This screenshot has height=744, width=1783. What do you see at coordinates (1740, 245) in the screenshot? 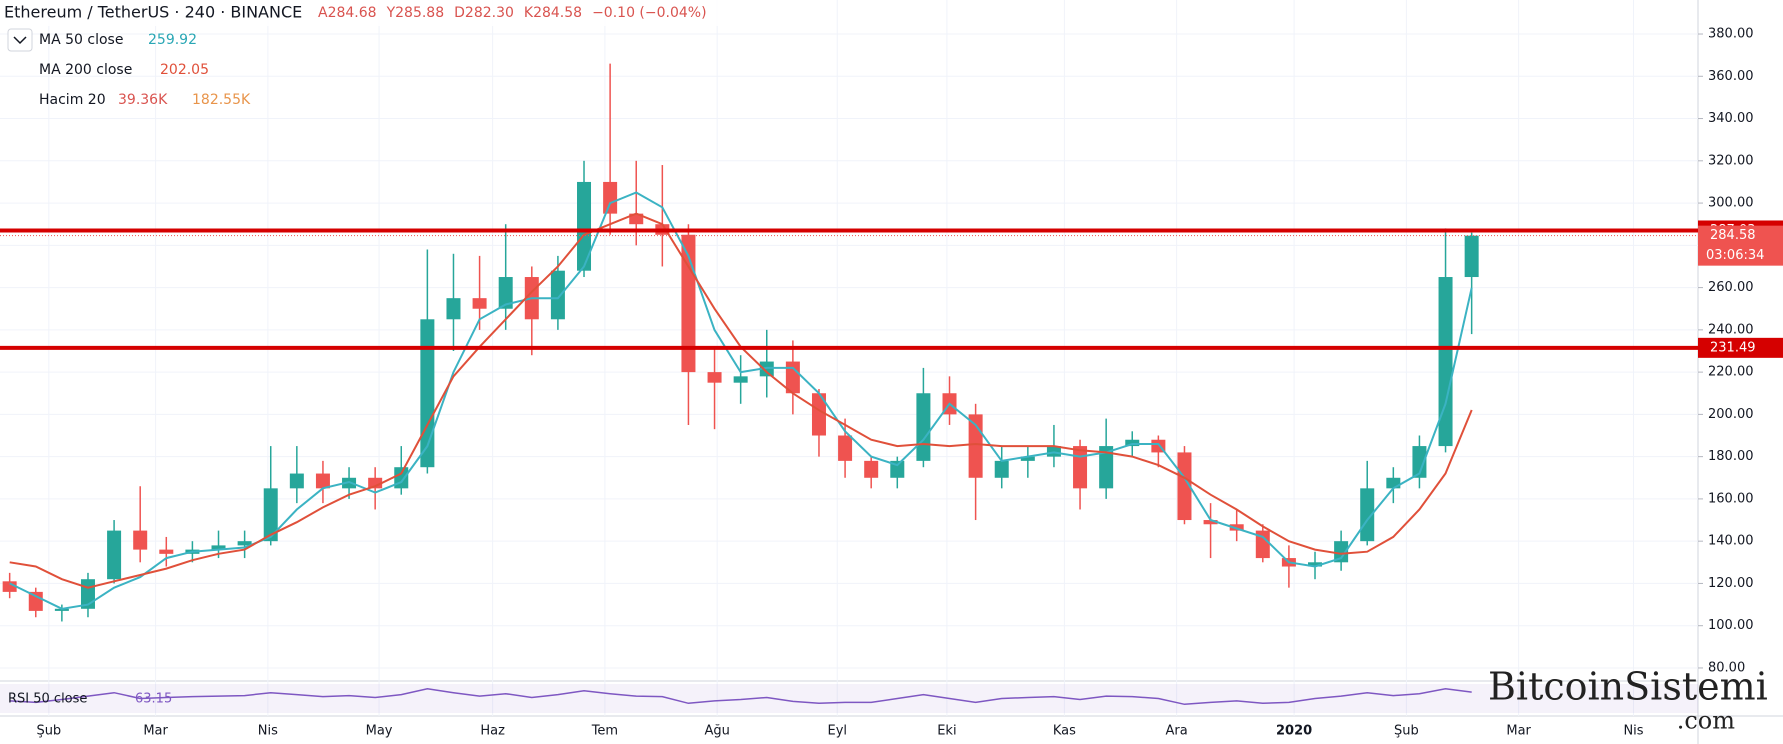
I see `last-price-bg` at bounding box center [1740, 245].